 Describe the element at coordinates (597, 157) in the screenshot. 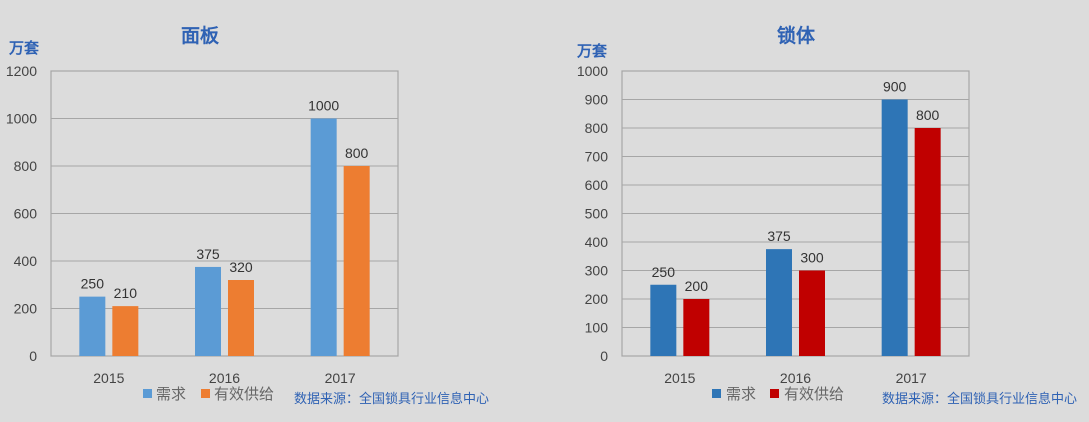

I see `y-tick-label: 700` at that location.